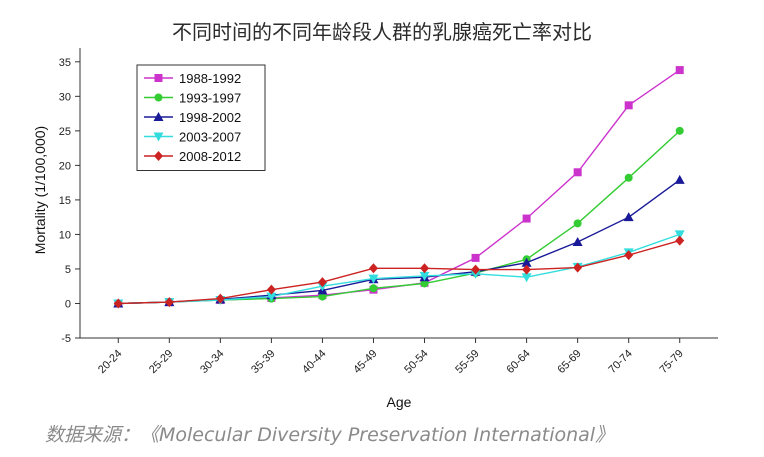  I want to click on x-tick-label: 35-39, so click(263, 362).